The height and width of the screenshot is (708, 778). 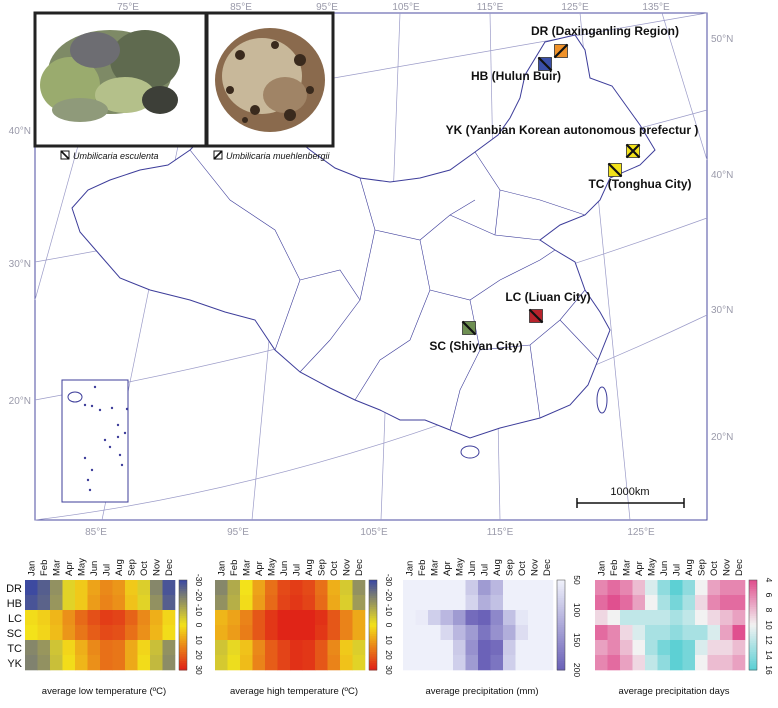 I want to click on site-sc: SC (Shiyan City), so click(x=476, y=336).